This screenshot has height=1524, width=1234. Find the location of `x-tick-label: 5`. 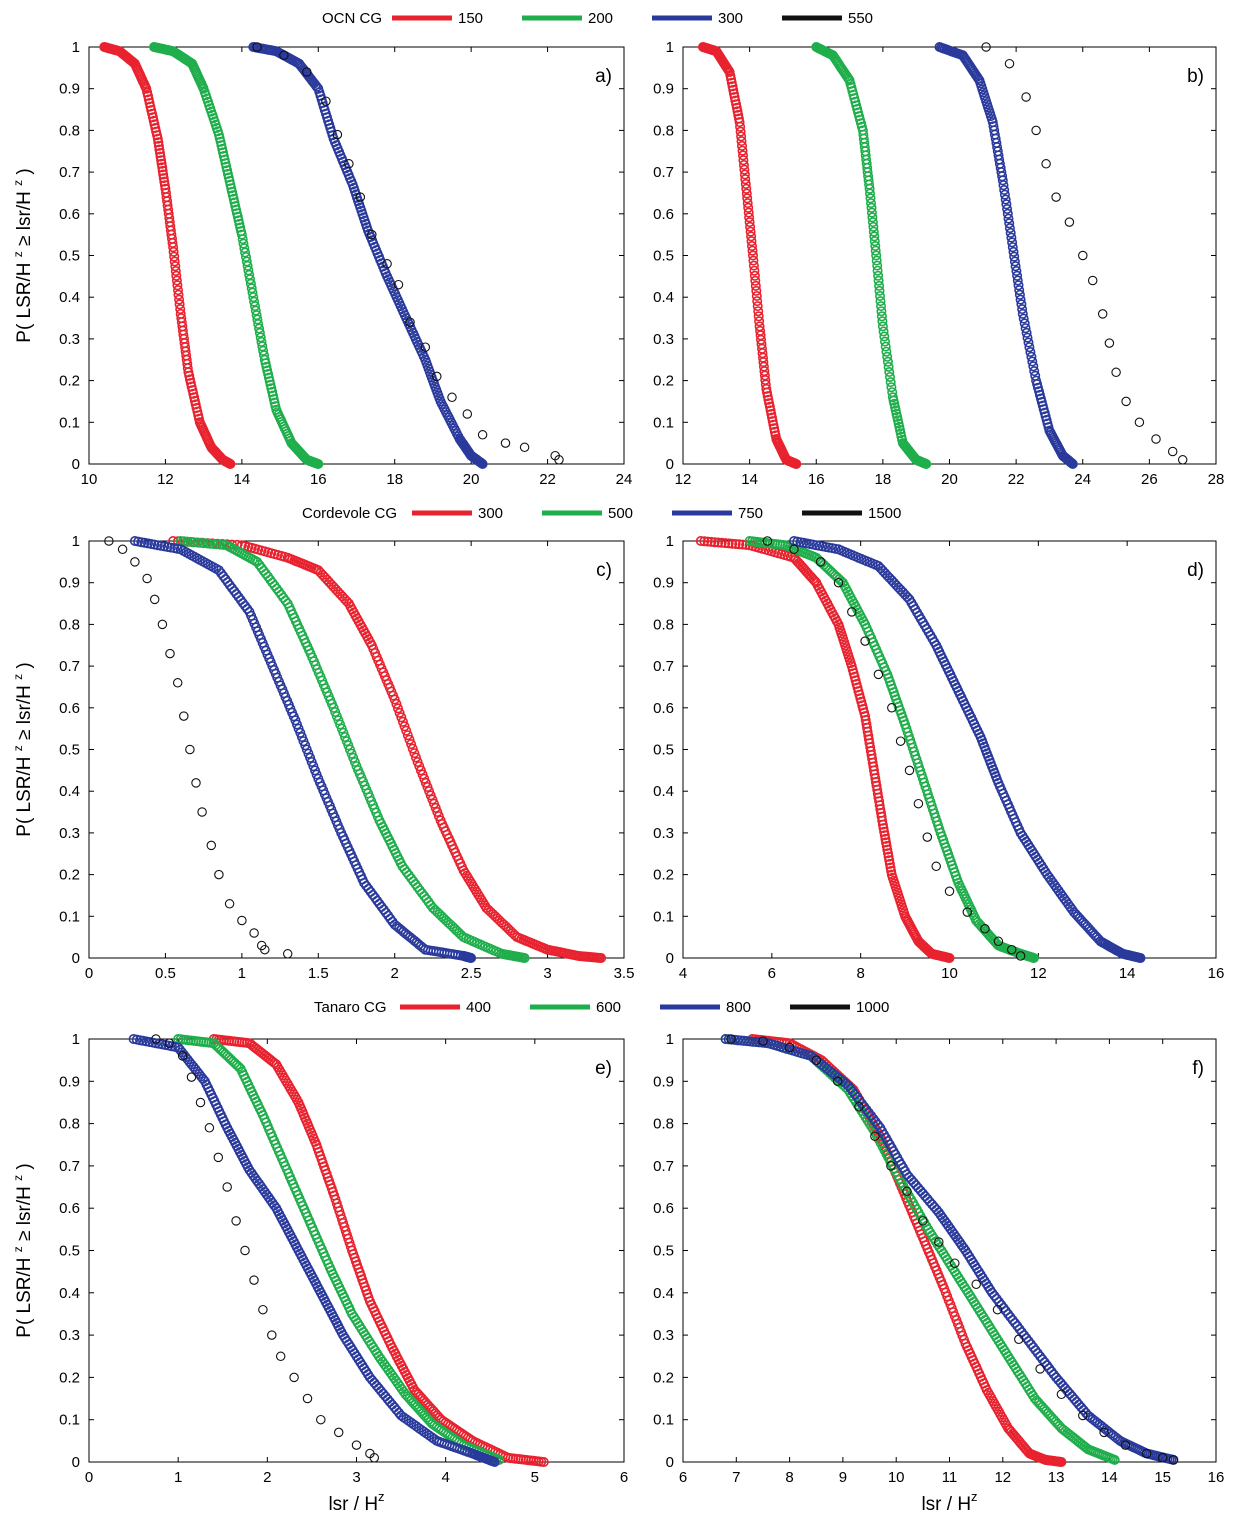

x-tick-label: 5 is located at coordinates (535, 1477).